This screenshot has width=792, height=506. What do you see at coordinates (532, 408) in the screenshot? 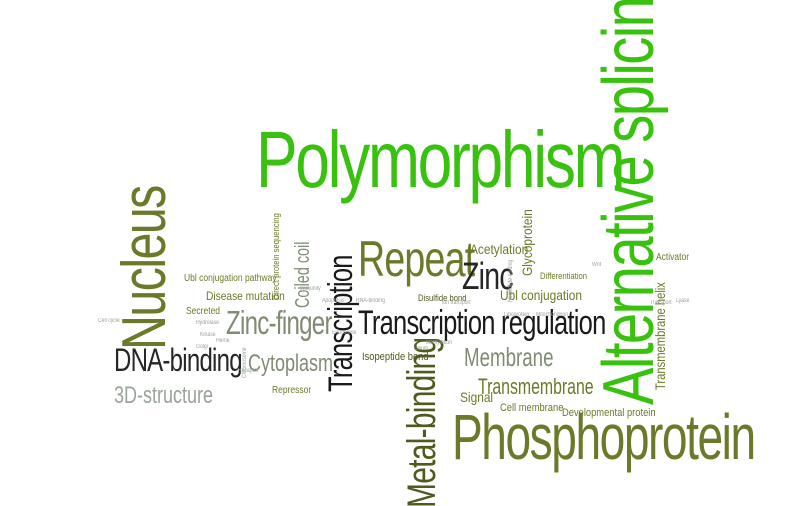
I see `word-cell-membrane: Cell membrane` at bounding box center [532, 408].